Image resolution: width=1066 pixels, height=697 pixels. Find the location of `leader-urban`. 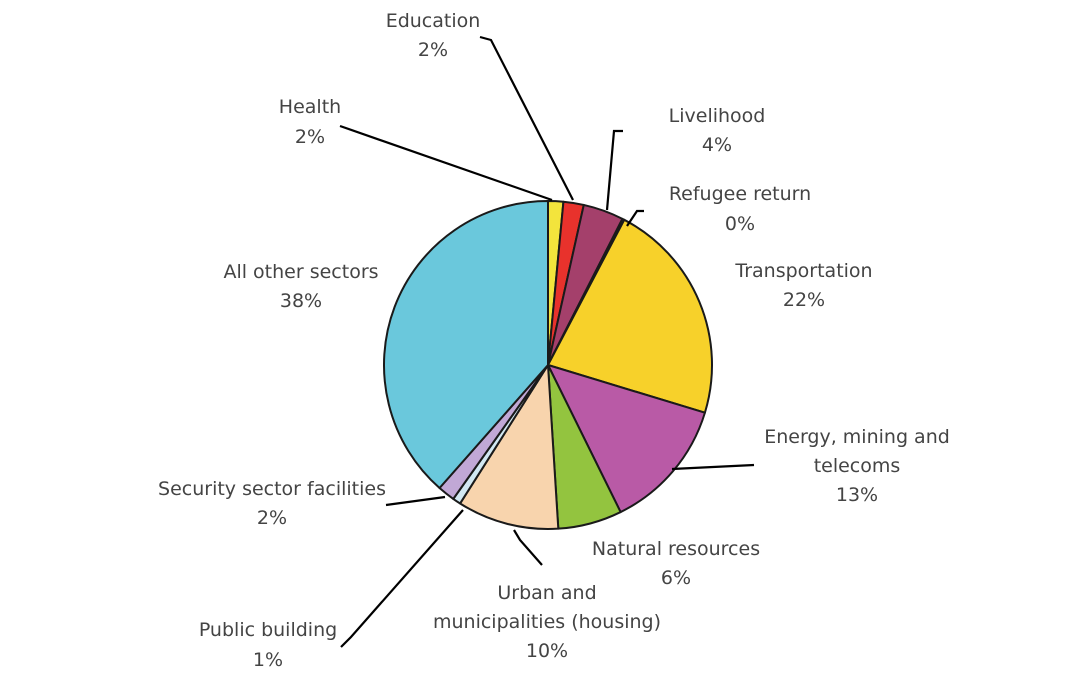

leader-urban is located at coordinates (528, 547).